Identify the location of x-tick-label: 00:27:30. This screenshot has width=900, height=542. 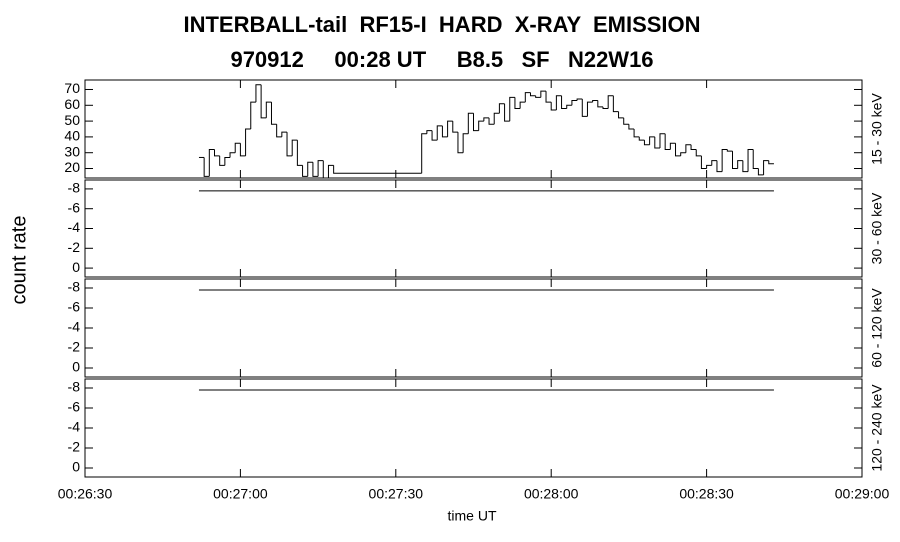
(396, 494).